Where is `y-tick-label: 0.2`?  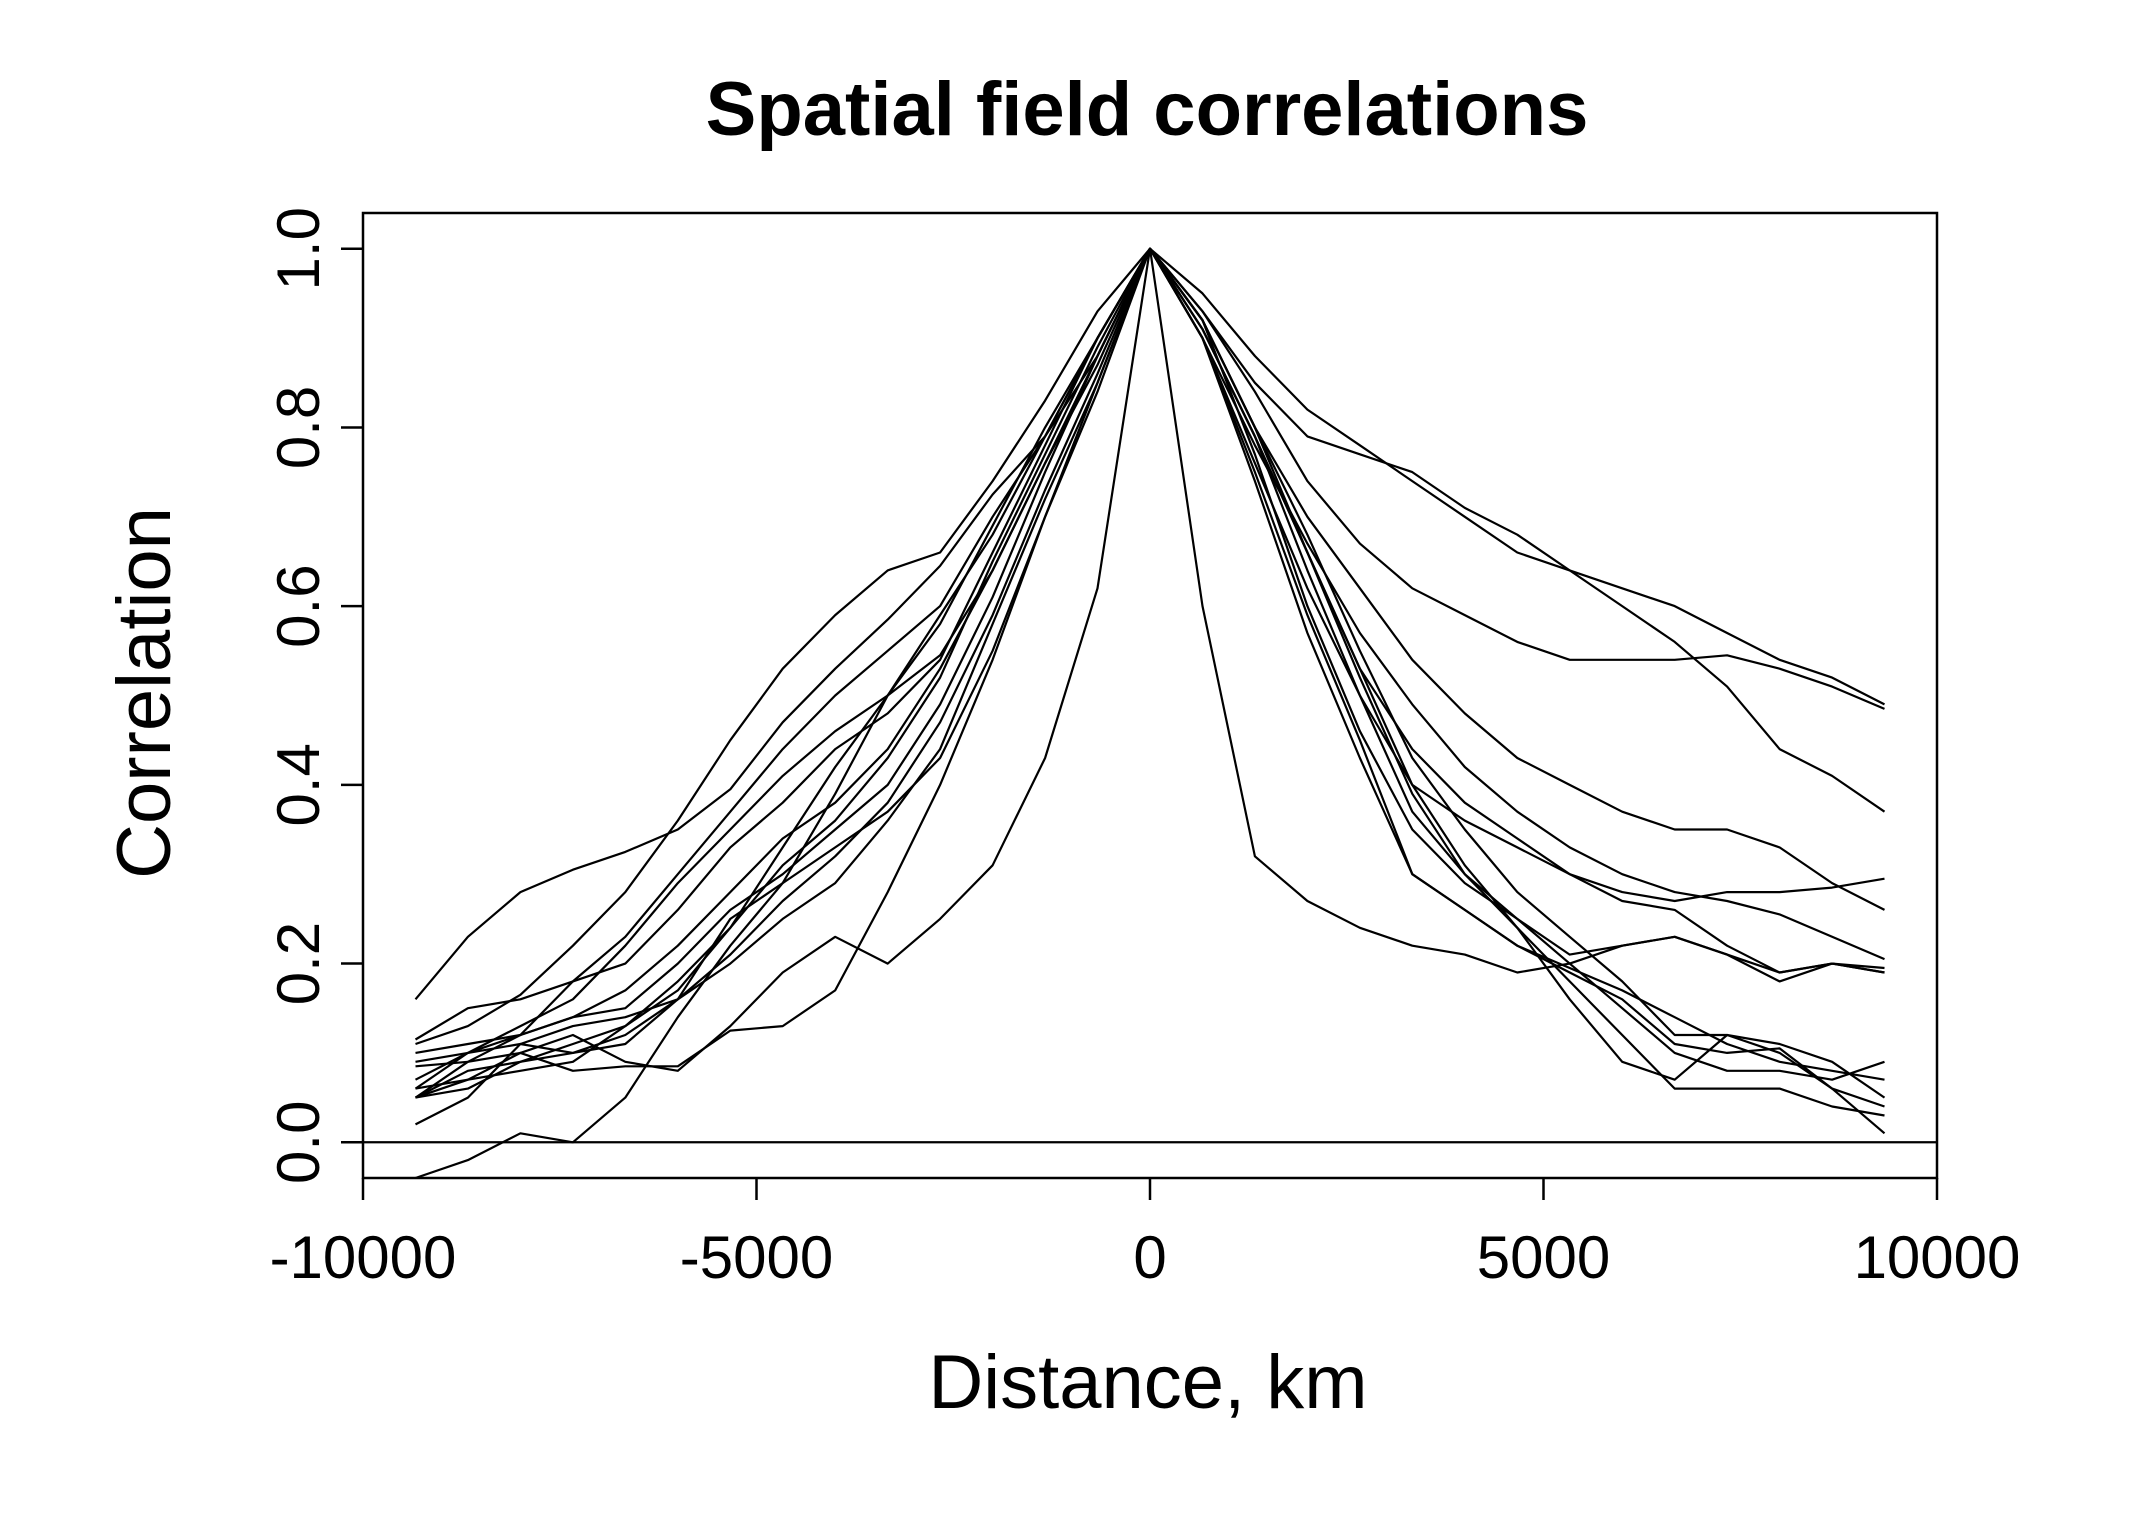 y-tick-label: 0.2 is located at coordinates (298, 963).